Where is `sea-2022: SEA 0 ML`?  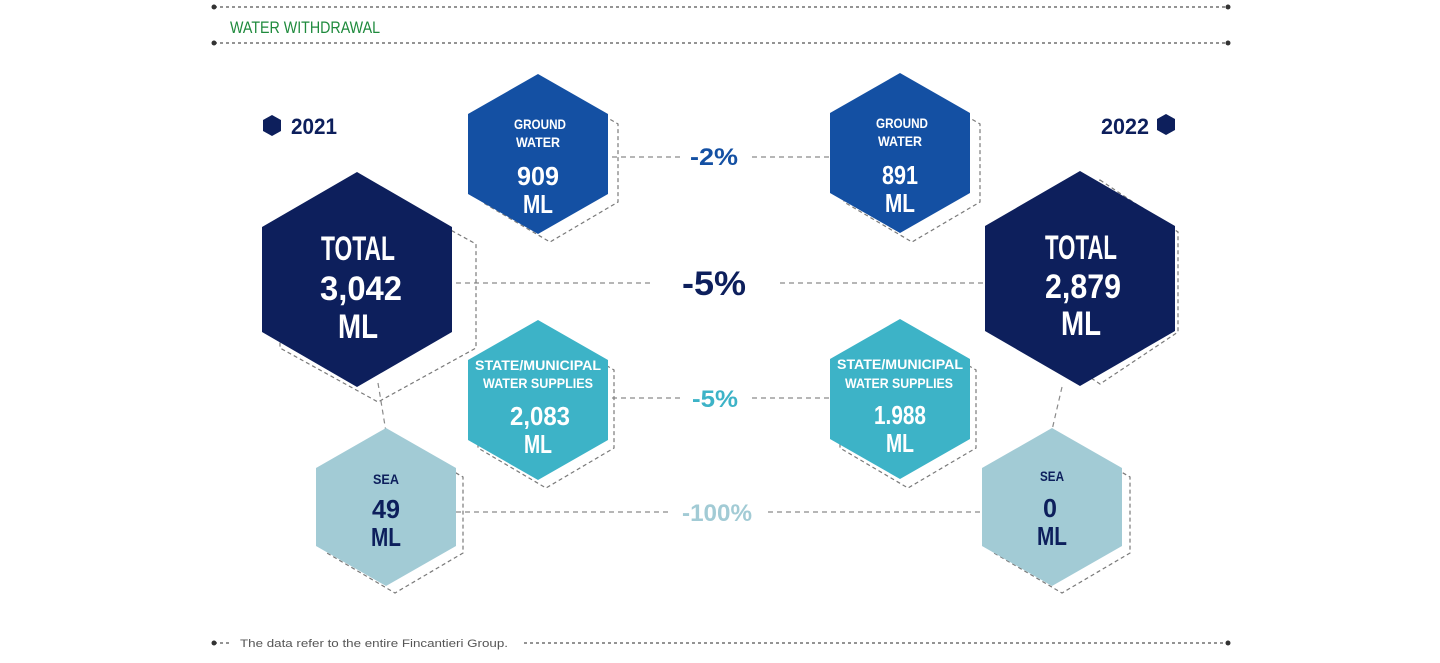
sea-2022: SEA 0 ML is located at coordinates (1052, 509).